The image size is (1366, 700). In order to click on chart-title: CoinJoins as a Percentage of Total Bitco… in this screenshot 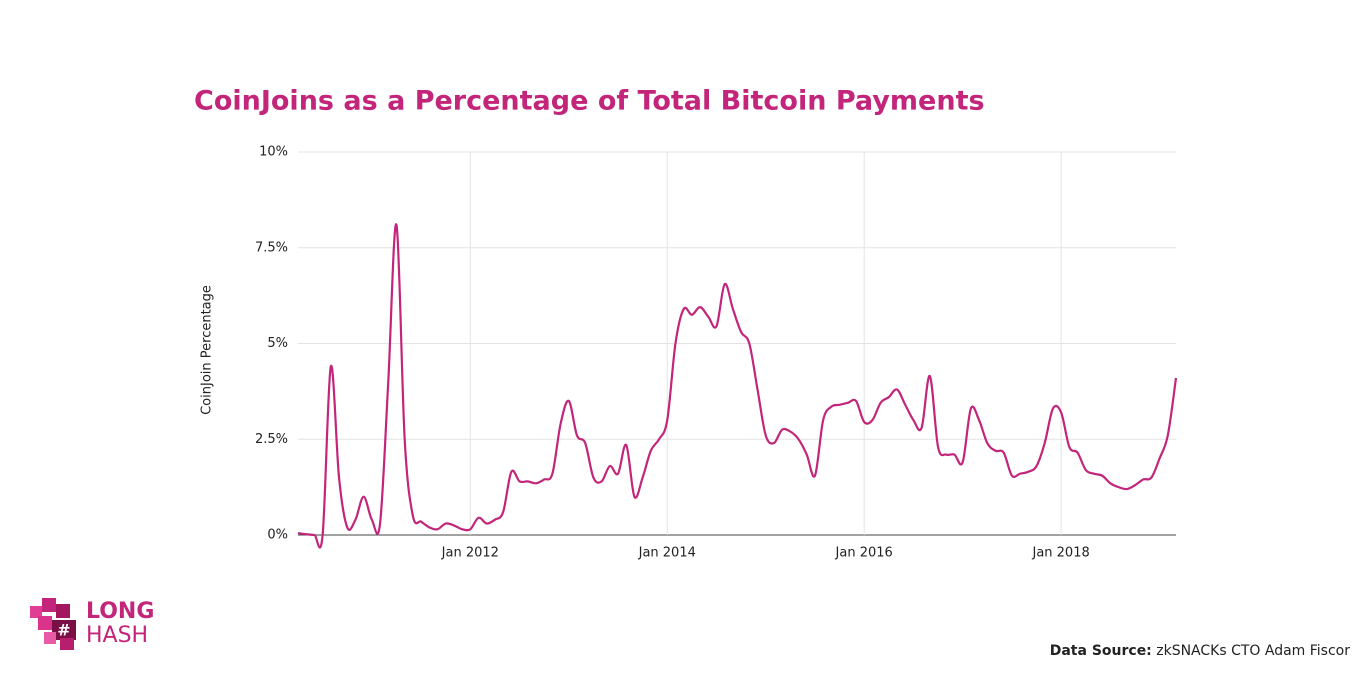, I will do `click(589, 101)`.